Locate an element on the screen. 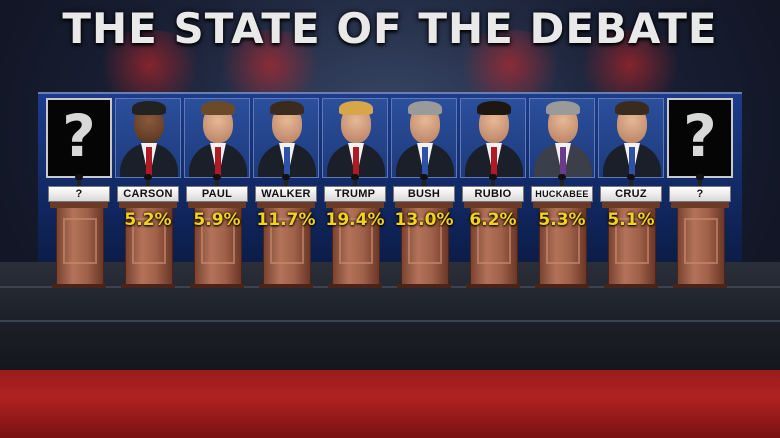 The width and height of the screenshot is (780, 438). candidate-bush: BUSH 13.0% is located at coordinates (424, 193).